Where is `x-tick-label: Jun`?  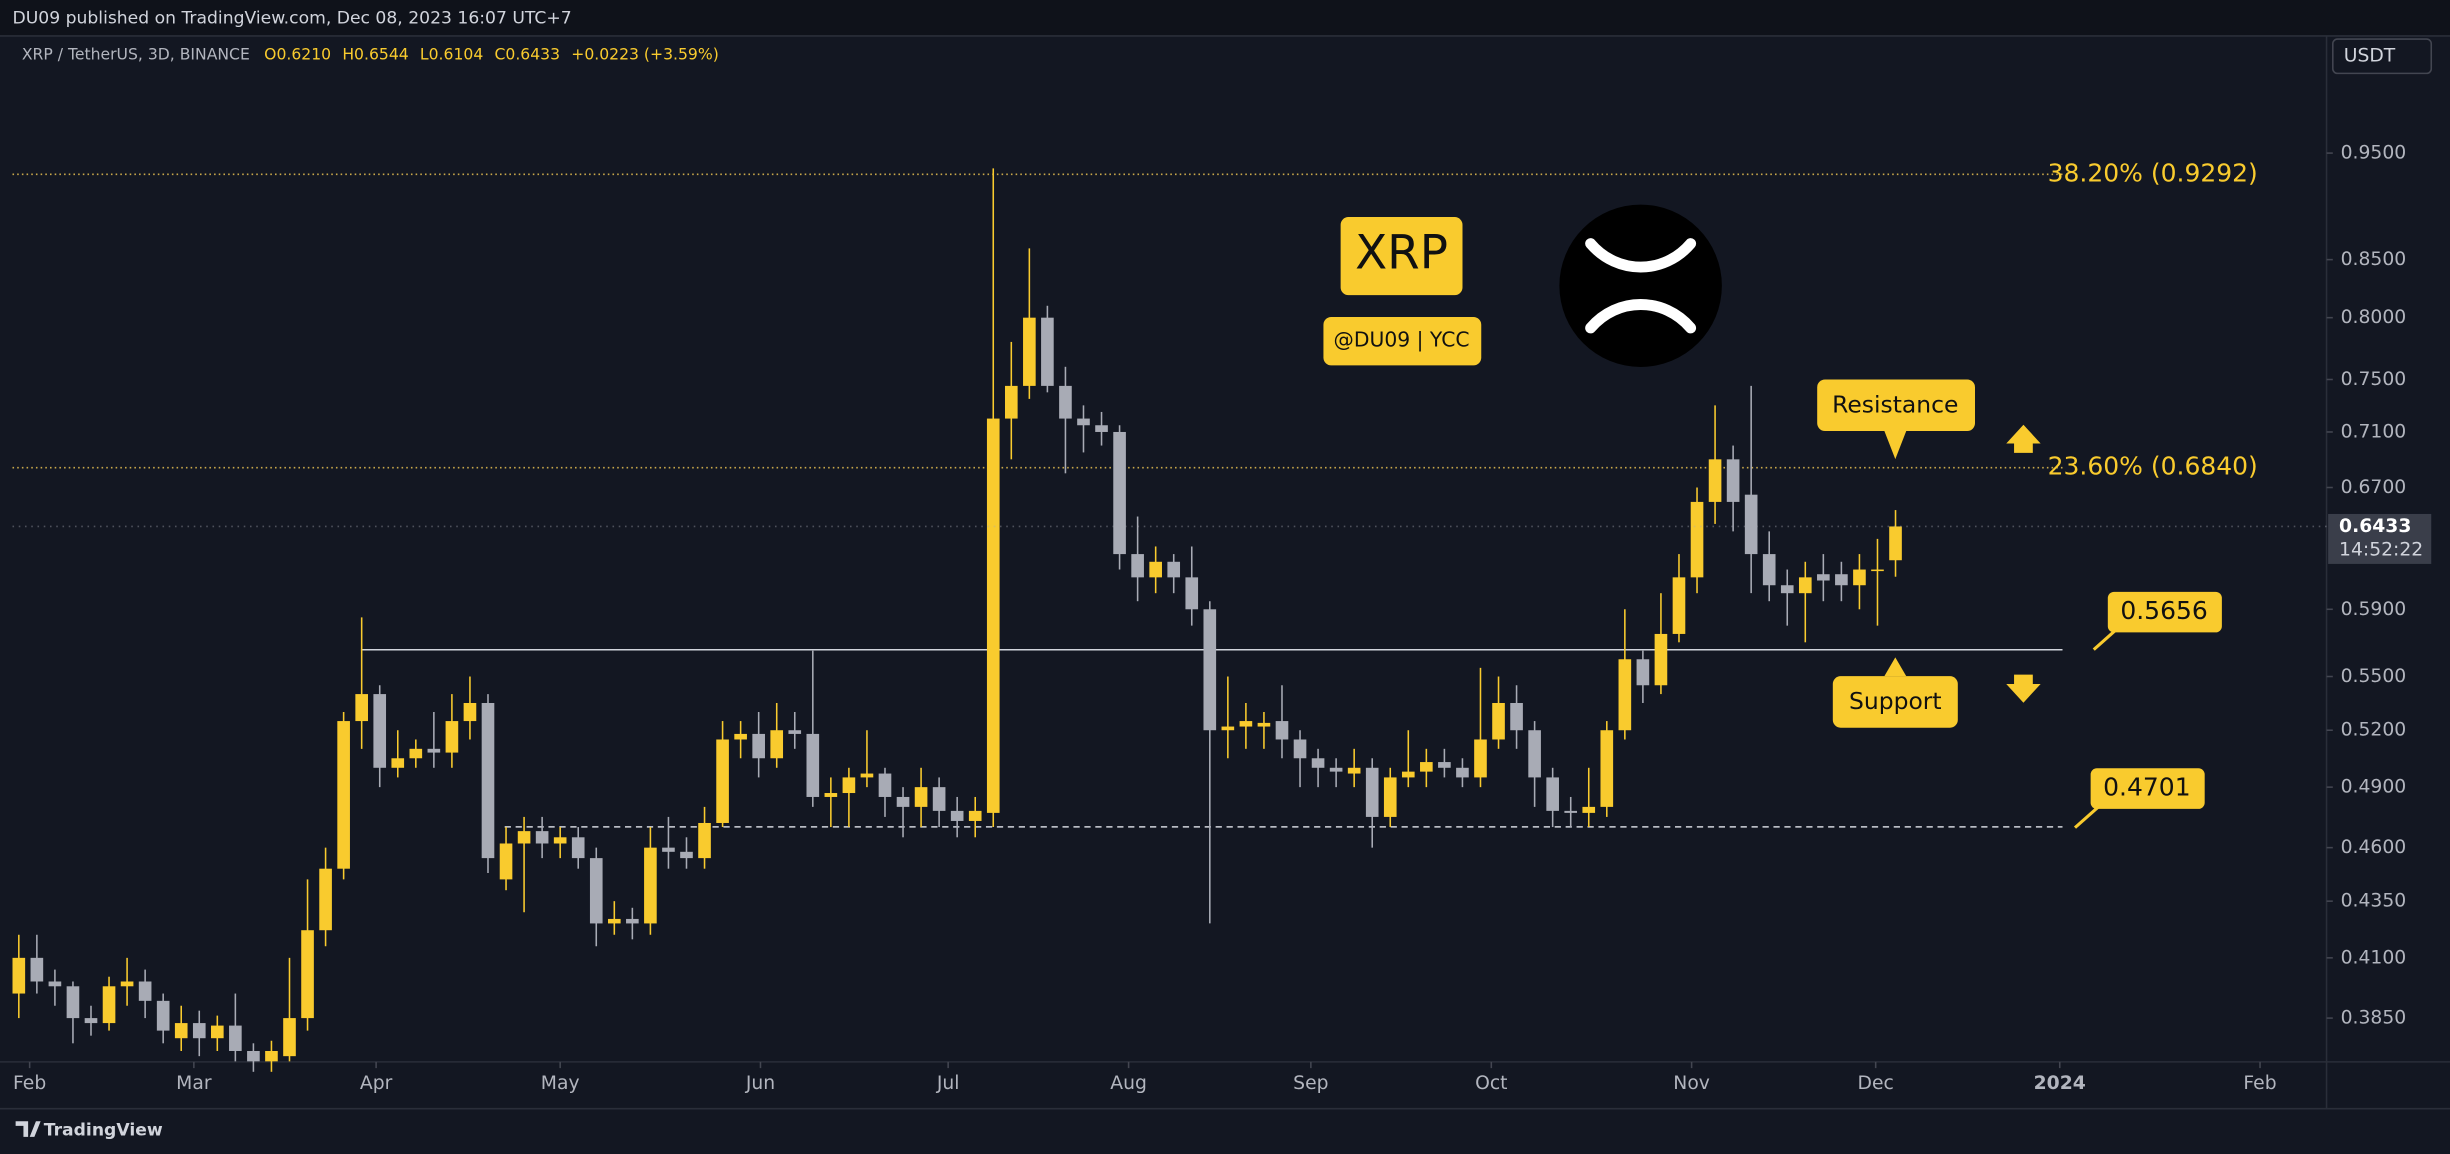 x-tick-label: Jun is located at coordinates (760, 1083).